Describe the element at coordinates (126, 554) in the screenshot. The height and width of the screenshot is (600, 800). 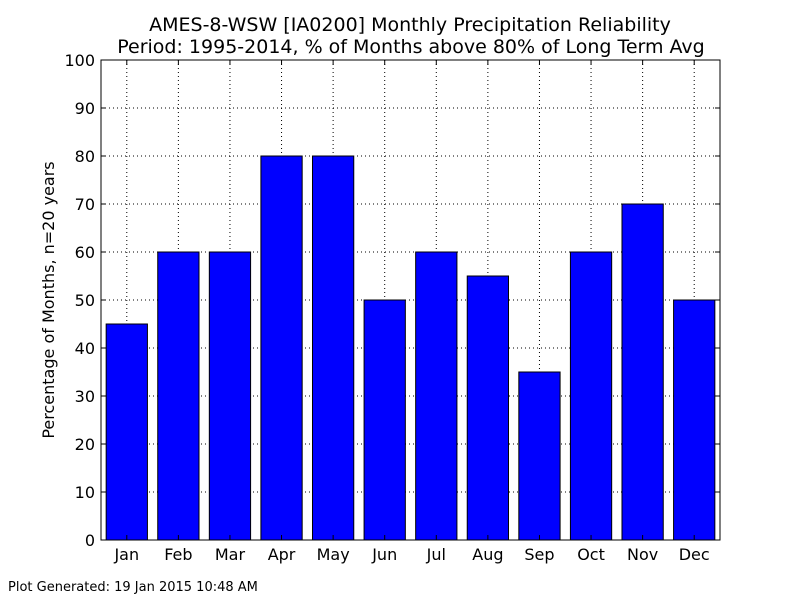
I see `x-tick-label: Jan` at that location.